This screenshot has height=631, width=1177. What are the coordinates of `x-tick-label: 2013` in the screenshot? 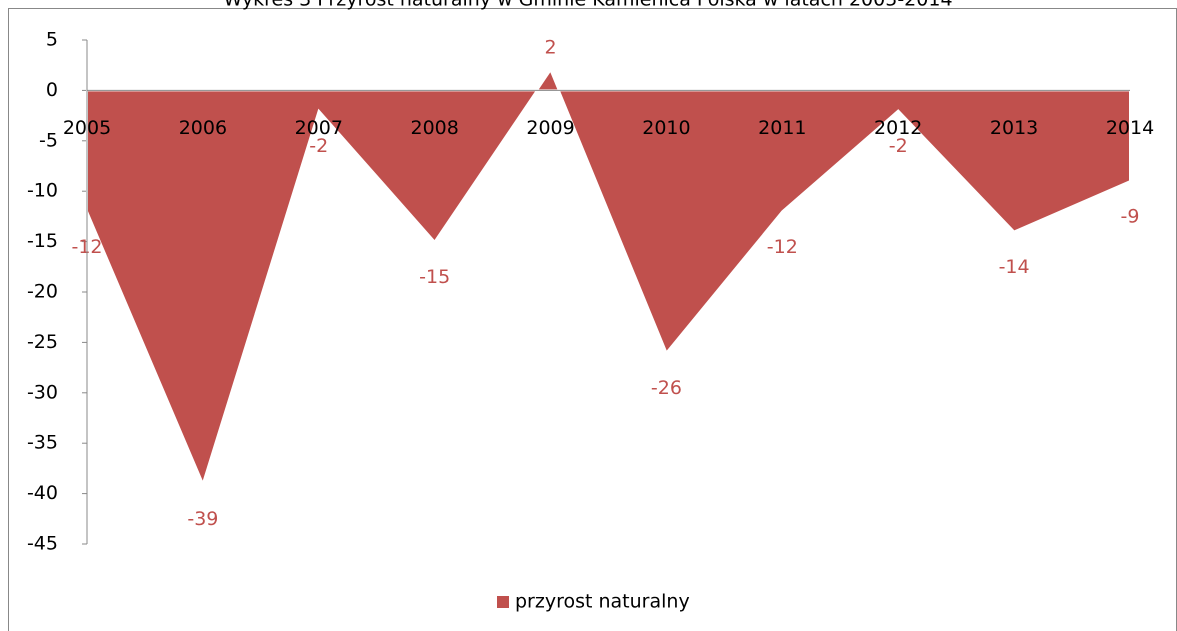 It's located at (1014, 128).